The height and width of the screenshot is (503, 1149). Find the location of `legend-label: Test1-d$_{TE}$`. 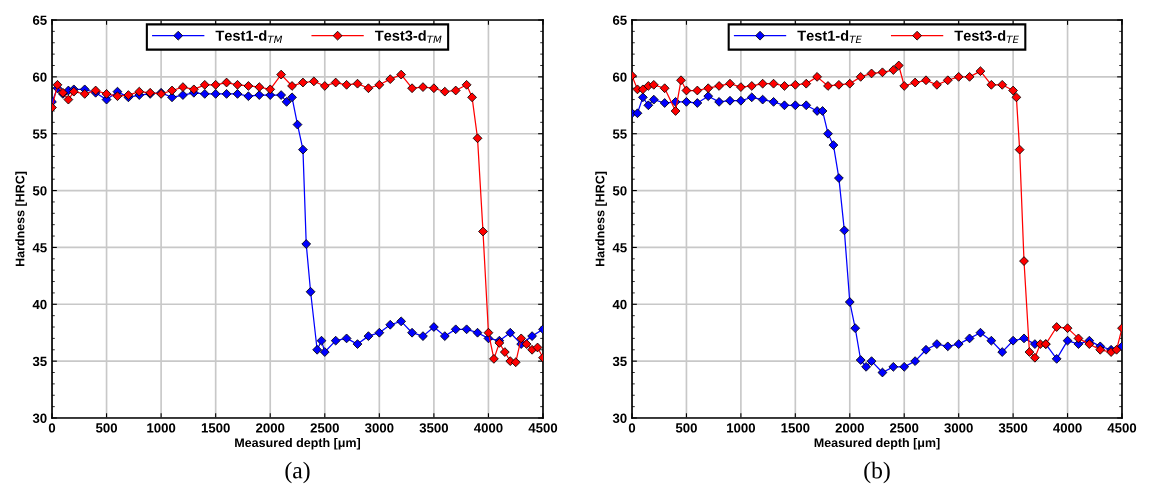

legend-label: Test1-d$_{TE}$ is located at coordinates (829, 37).